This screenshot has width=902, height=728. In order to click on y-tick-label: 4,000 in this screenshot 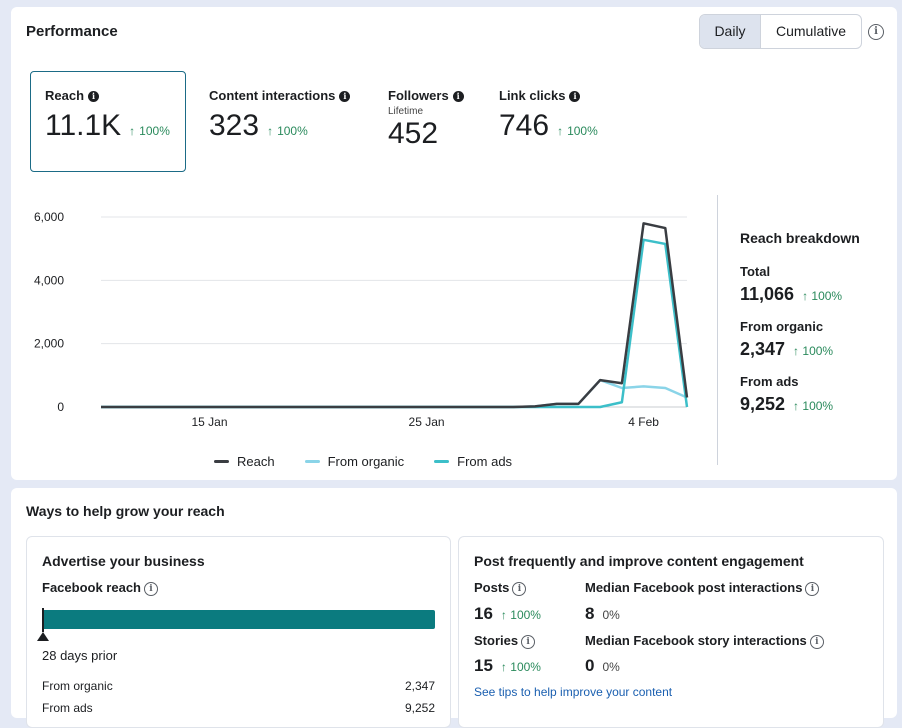, I will do `click(49, 280)`.